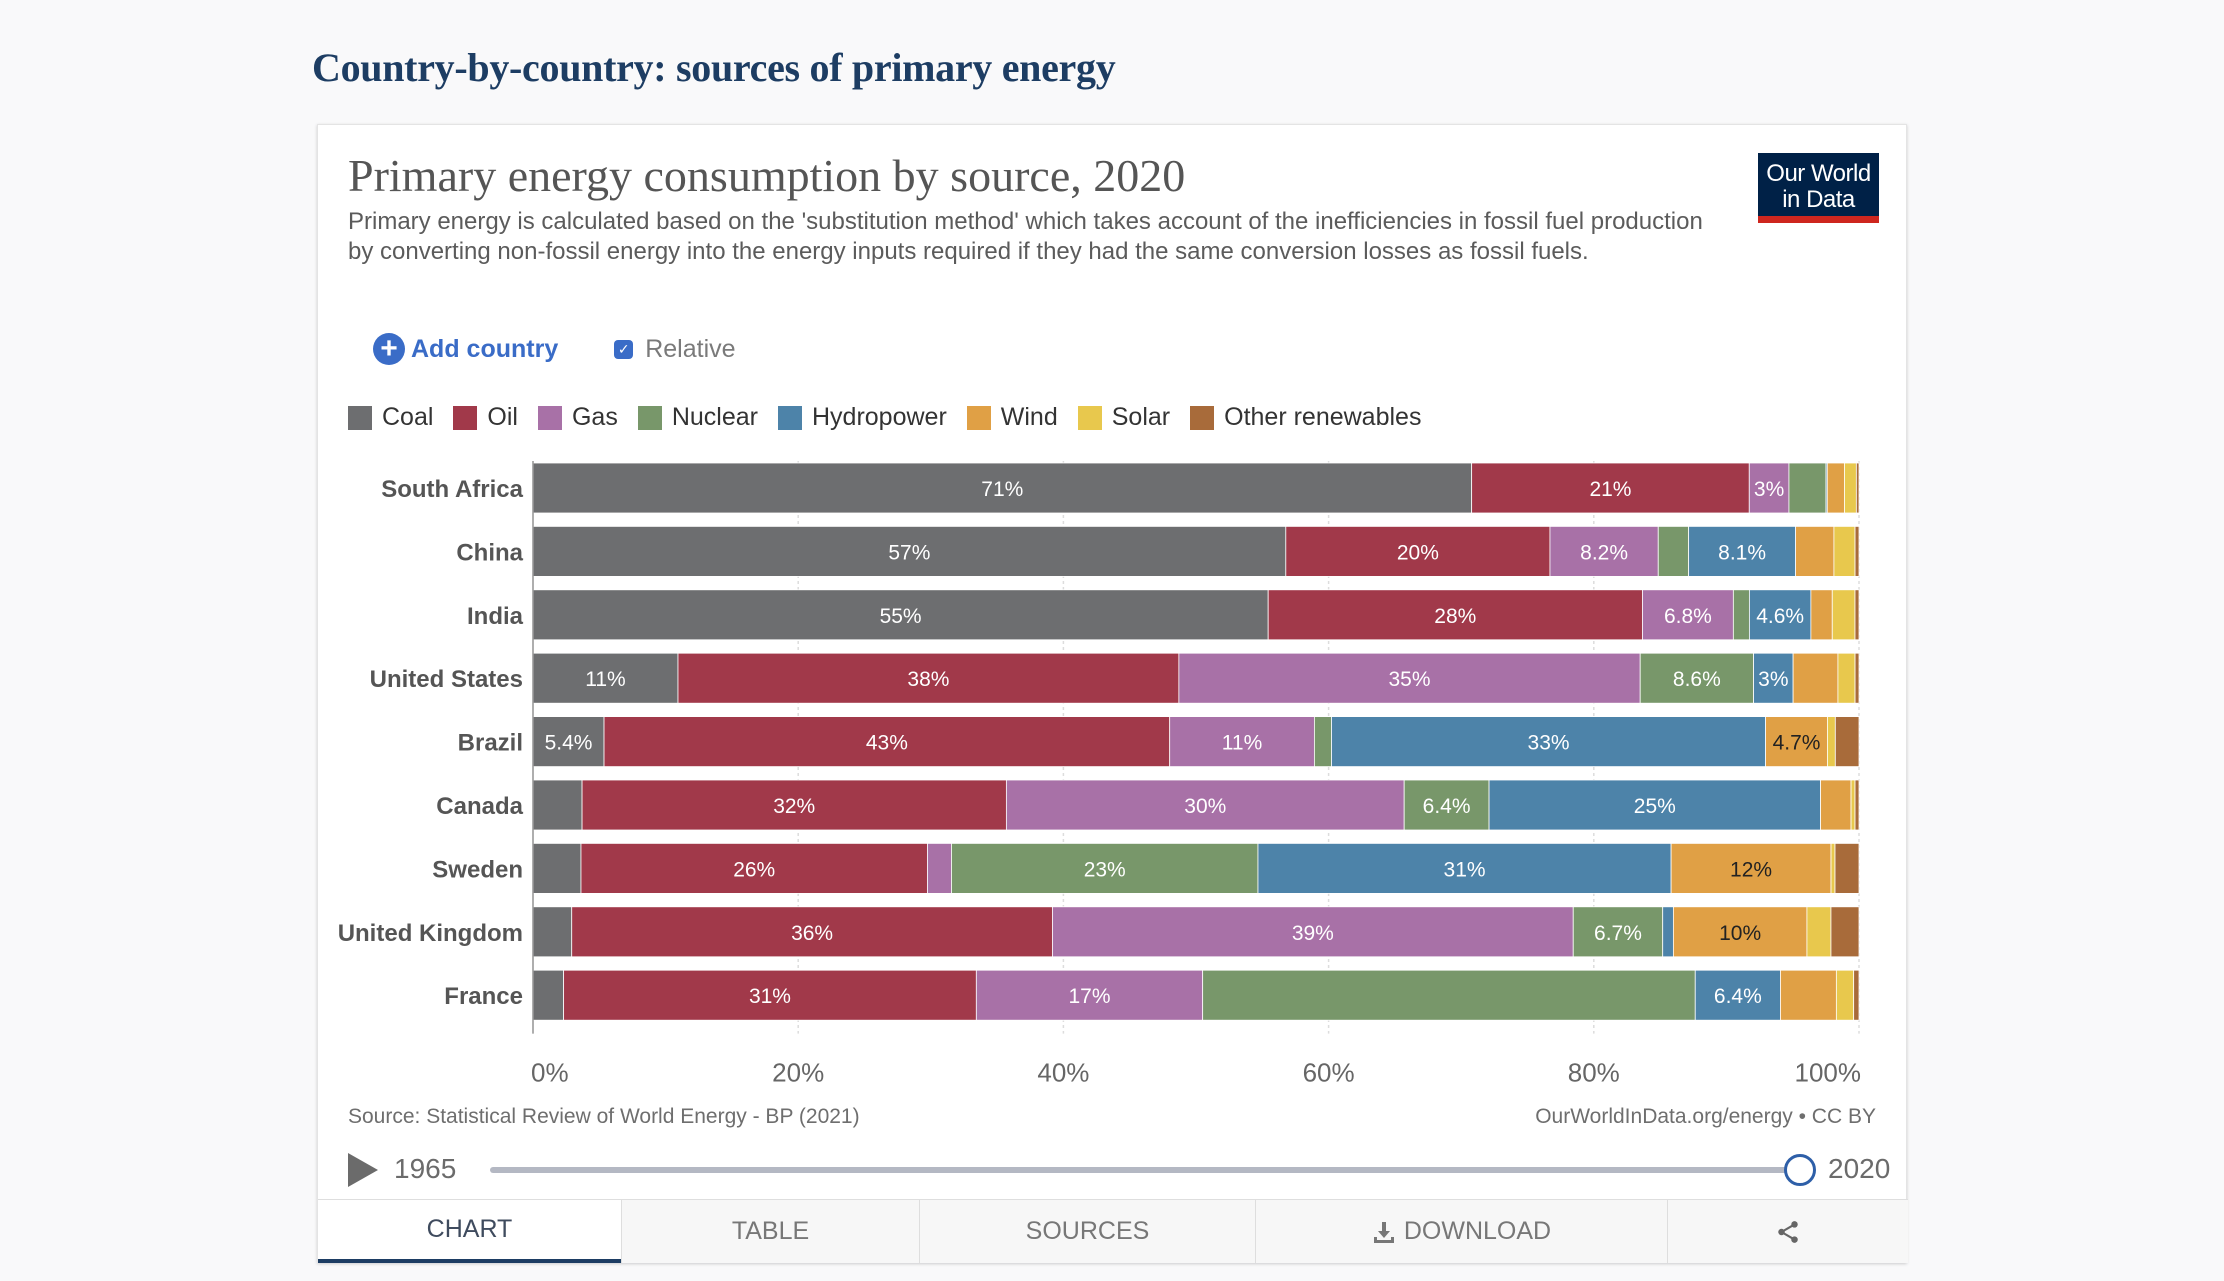 This screenshot has width=2224, height=1281. I want to click on bar-value-label: 57%, so click(909, 552).